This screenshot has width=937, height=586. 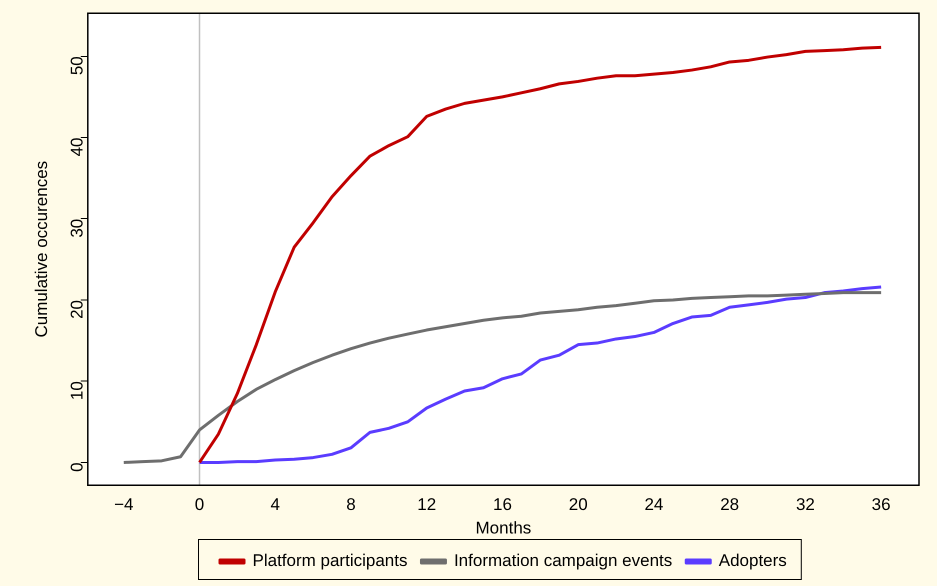 I want to click on x-tick-label: 24, so click(x=654, y=504).